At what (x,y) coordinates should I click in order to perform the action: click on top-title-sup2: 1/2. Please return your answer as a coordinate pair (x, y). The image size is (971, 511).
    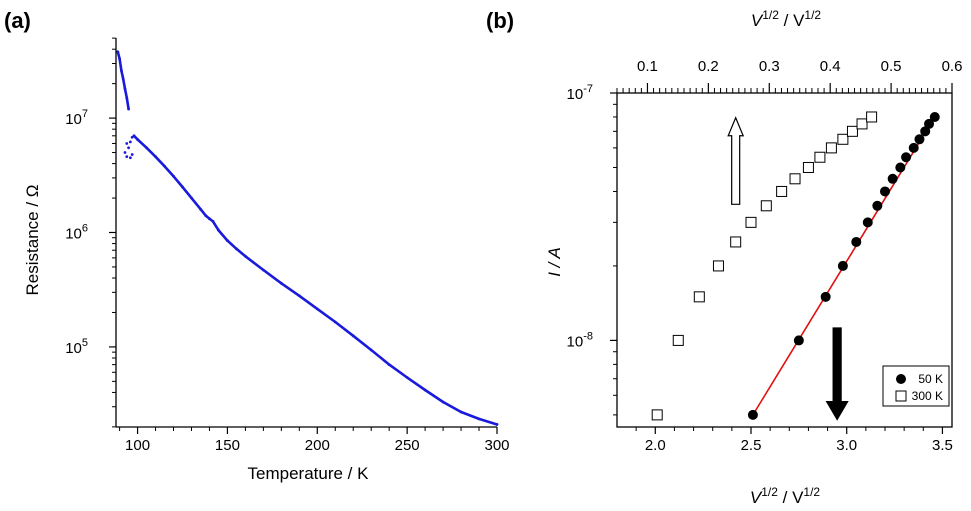
    Looking at the image, I should click on (812, 15).